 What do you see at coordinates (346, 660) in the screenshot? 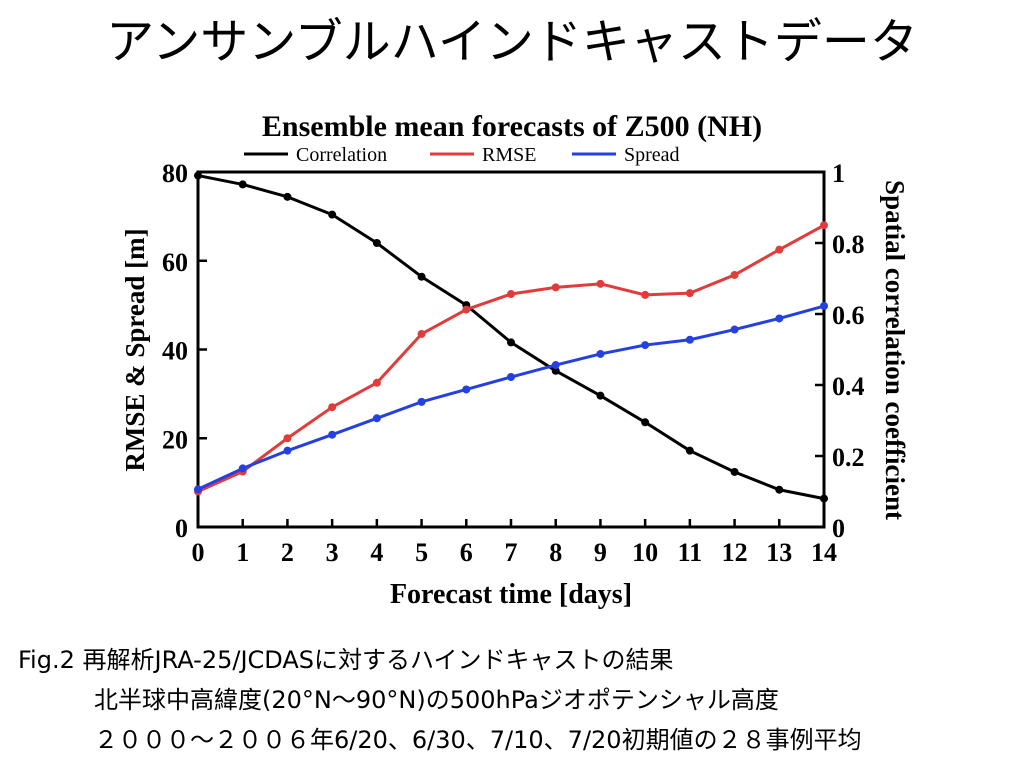
I see `caption-line-1: Fig.2 再解析JRA-25/JCDASに対するハインドキャストの結果` at bounding box center [346, 660].